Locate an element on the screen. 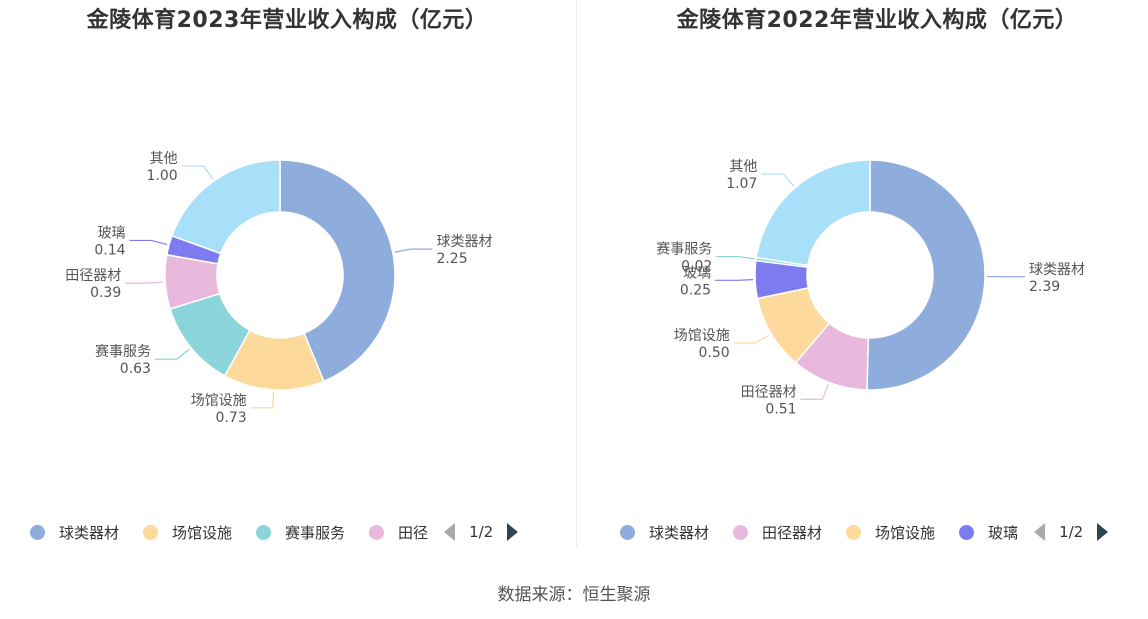 The width and height of the screenshot is (1148, 619). slice-value-label: 0.50 is located at coordinates (714, 353).